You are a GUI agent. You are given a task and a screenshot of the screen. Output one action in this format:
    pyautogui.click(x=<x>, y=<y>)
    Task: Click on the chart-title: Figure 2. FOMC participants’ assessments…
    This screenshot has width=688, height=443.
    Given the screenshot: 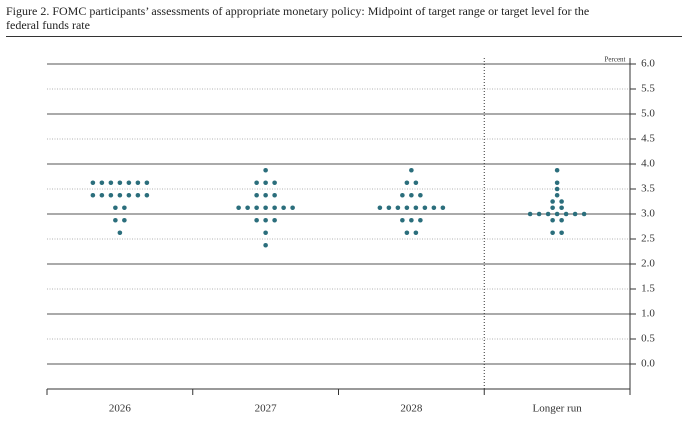 What is the action you would take?
    pyautogui.click(x=298, y=18)
    